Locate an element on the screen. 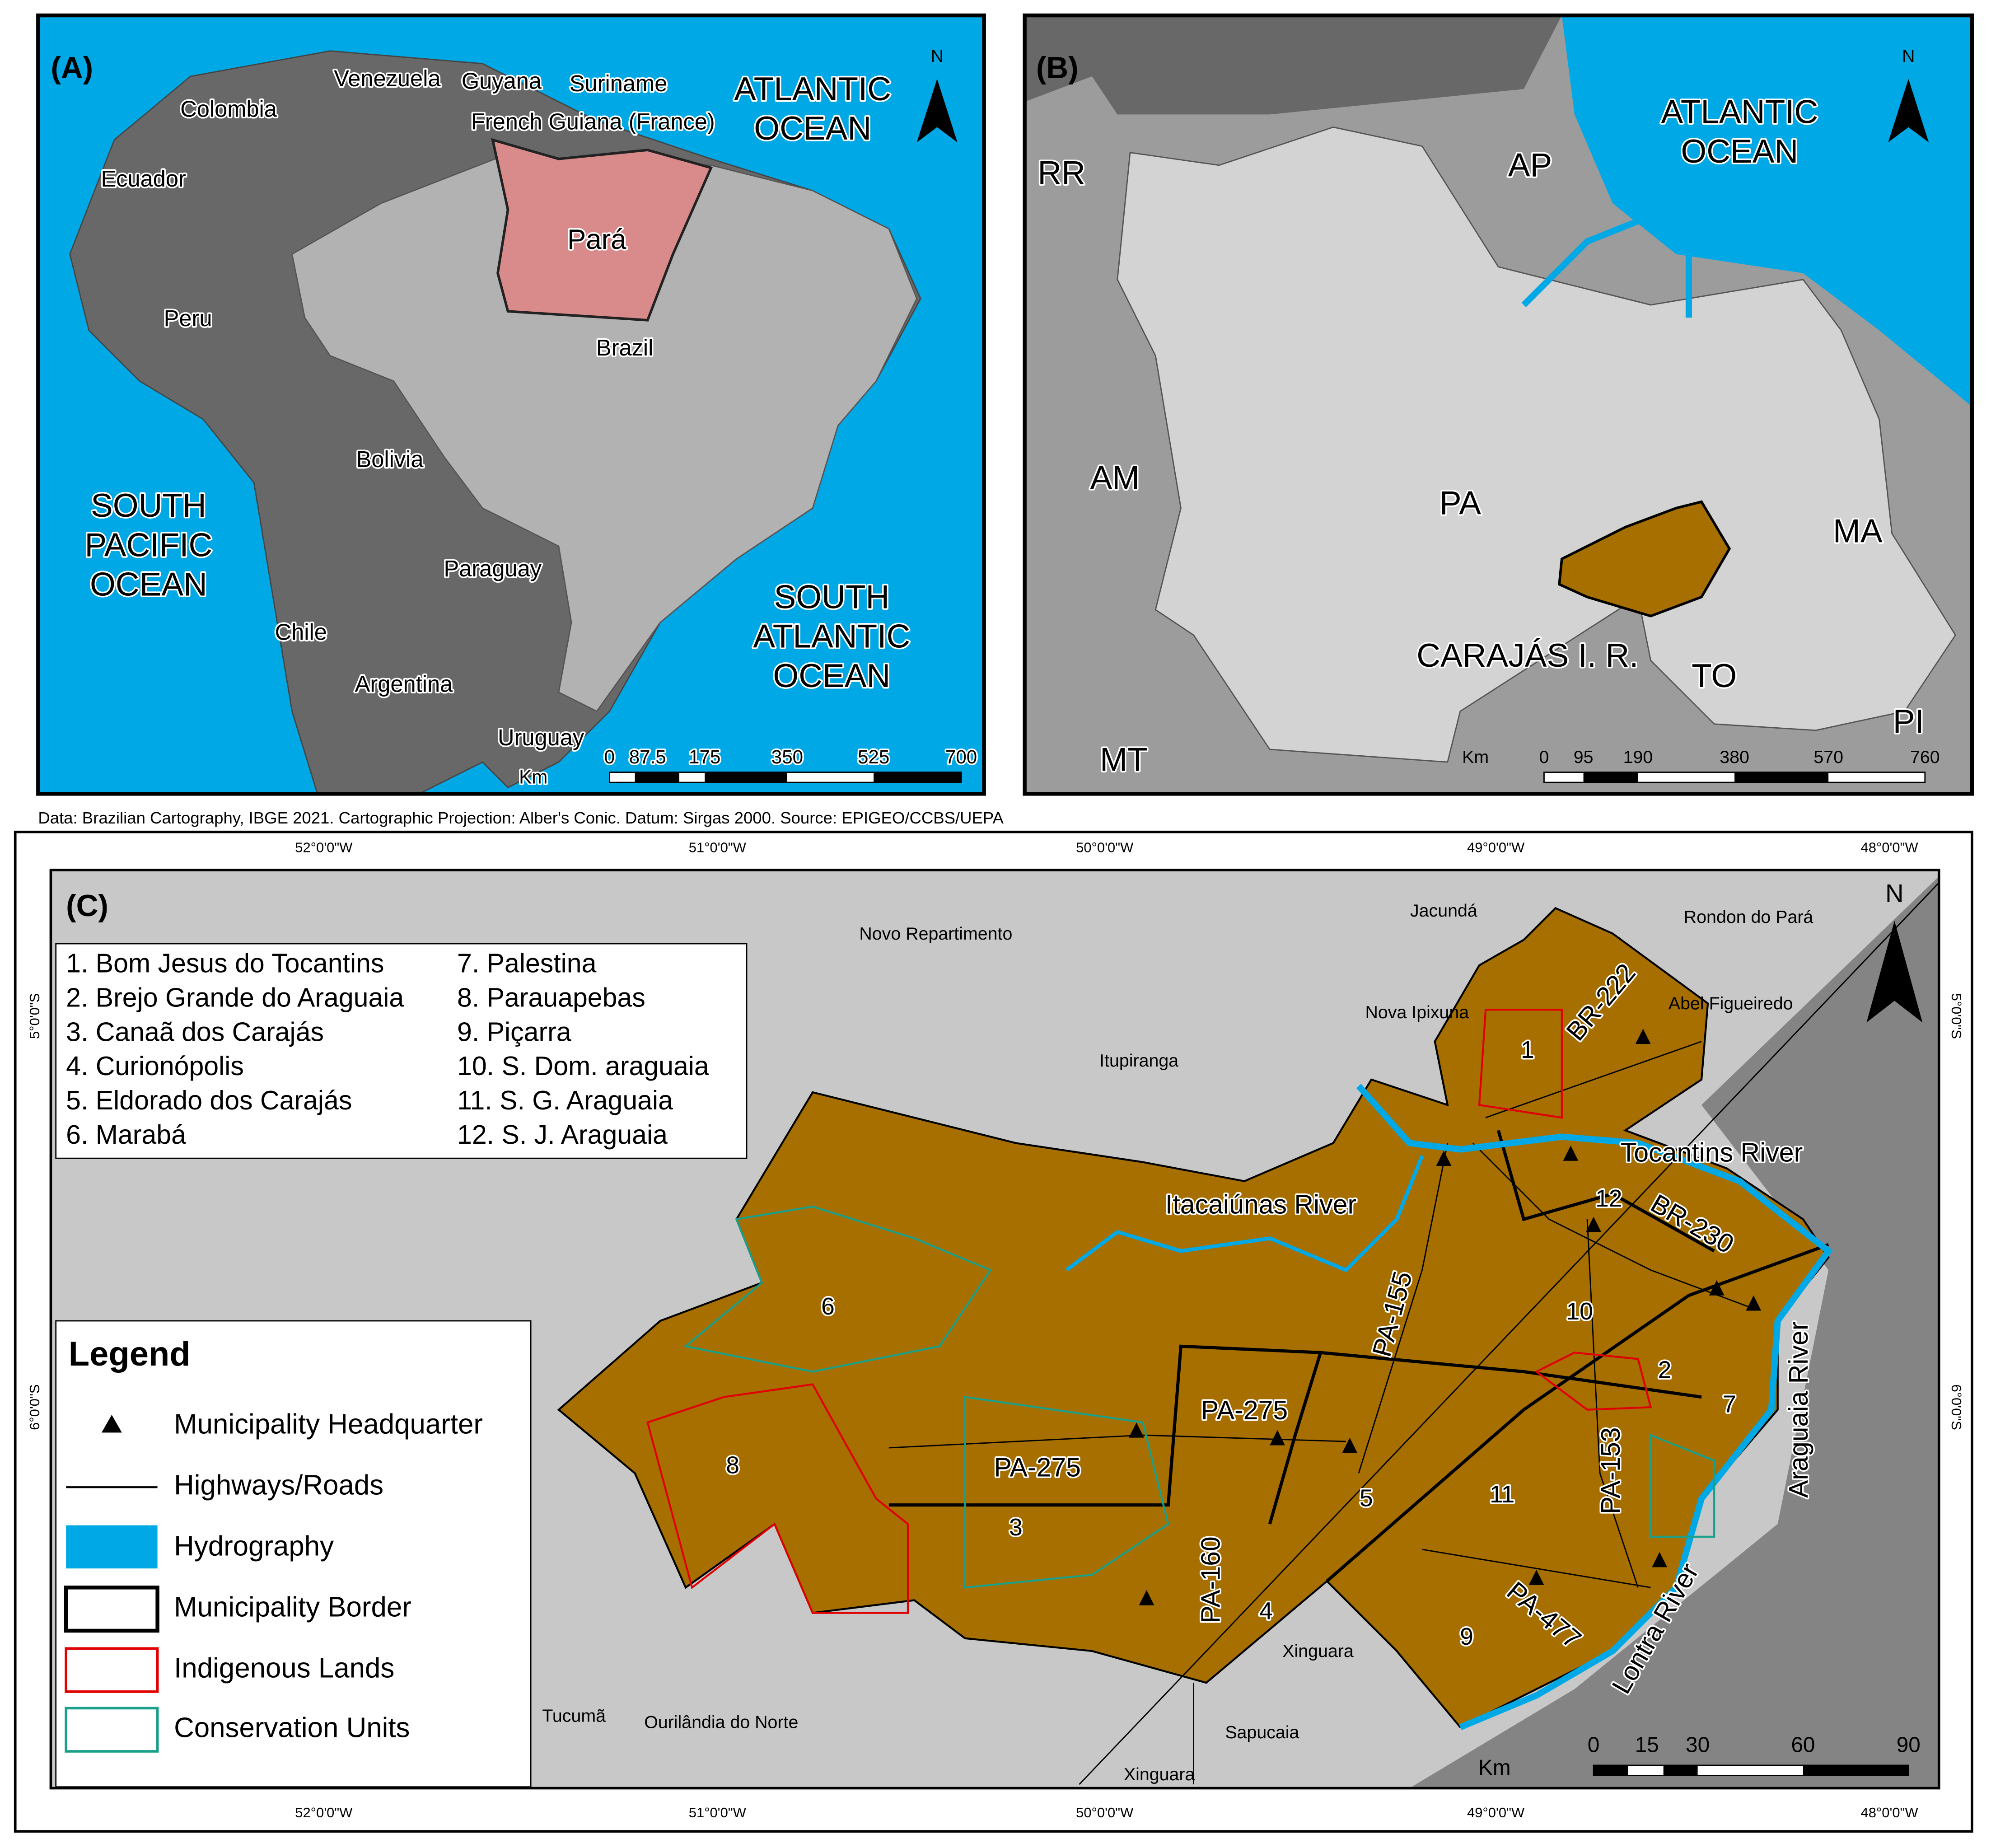 This screenshot has height=1848, width=1991. legend-label: Hydrography is located at coordinates (254, 1546).